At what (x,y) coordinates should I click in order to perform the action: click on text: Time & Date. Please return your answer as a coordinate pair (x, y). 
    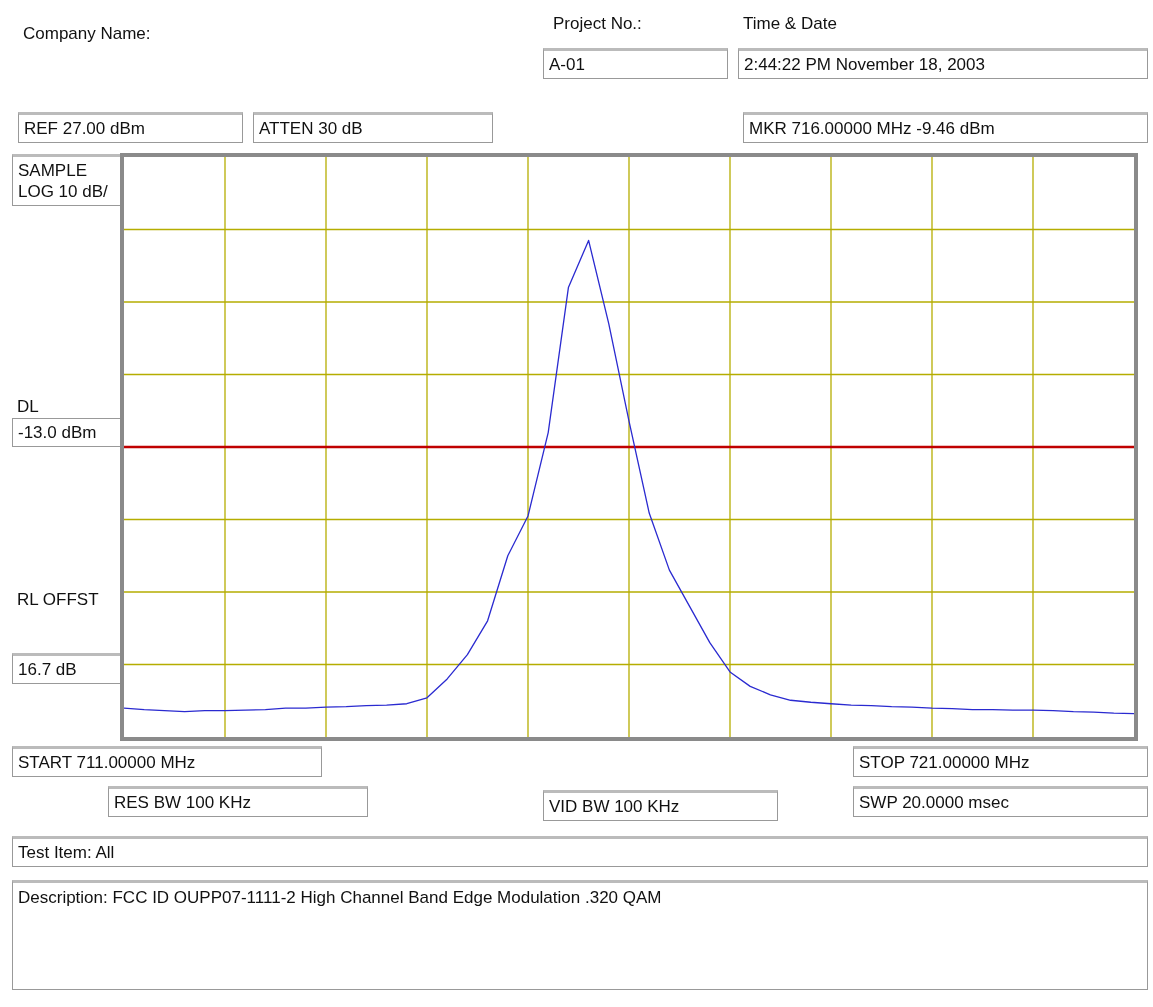
    Looking at the image, I should click on (790, 24).